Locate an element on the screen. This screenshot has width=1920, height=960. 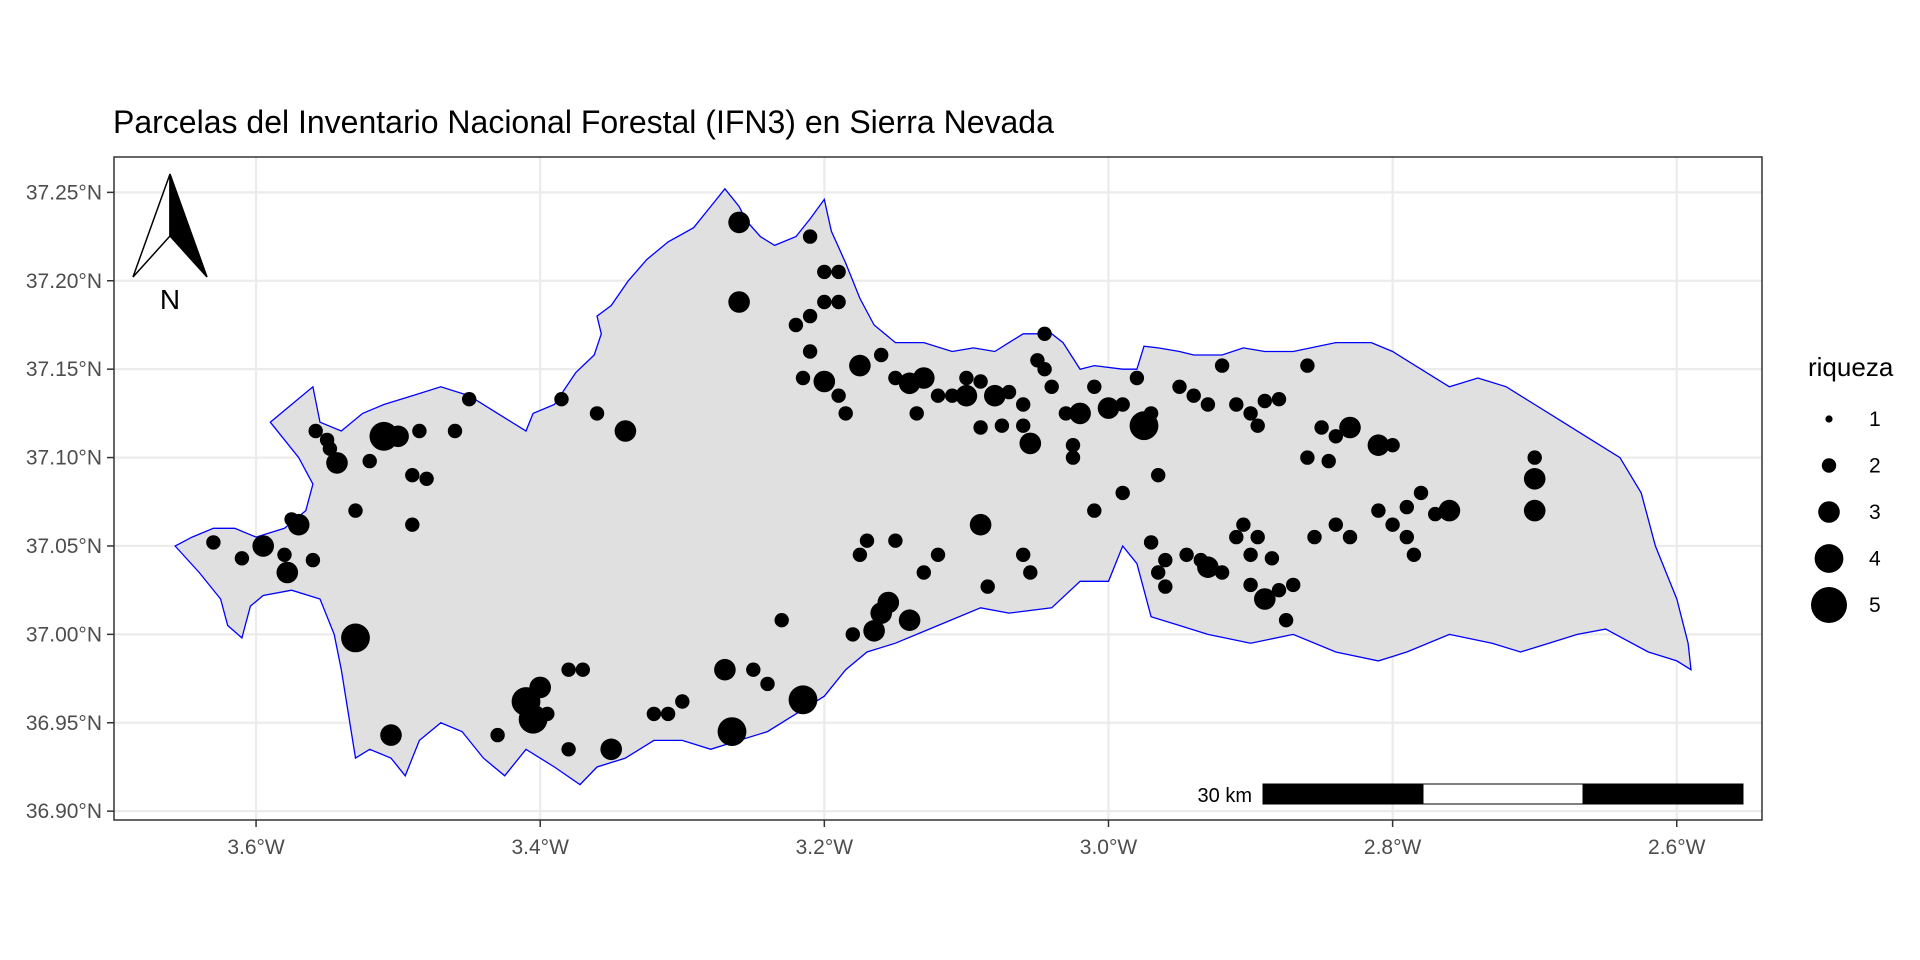
y-tick-label-1: 37.20°N is located at coordinates (64, 281).